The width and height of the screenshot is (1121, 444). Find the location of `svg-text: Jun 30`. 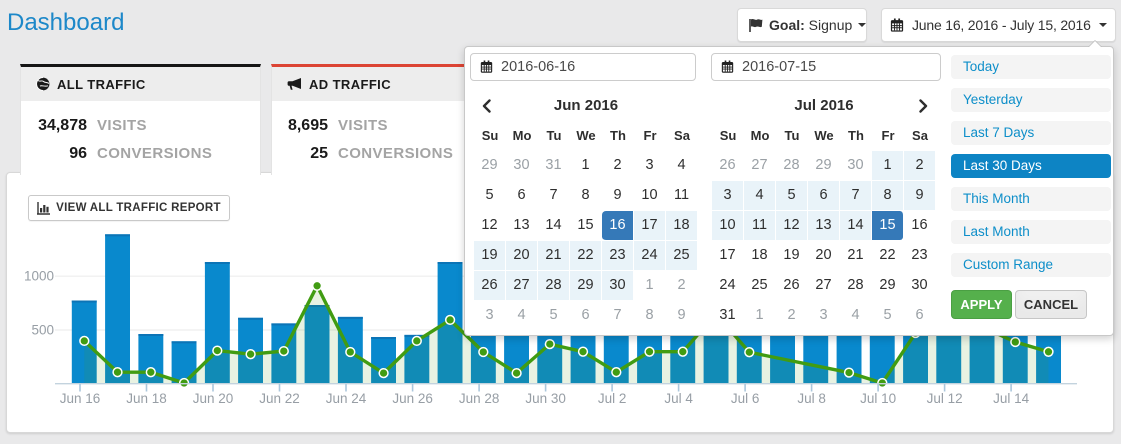

svg-text: Jun 30 is located at coordinates (545, 398).